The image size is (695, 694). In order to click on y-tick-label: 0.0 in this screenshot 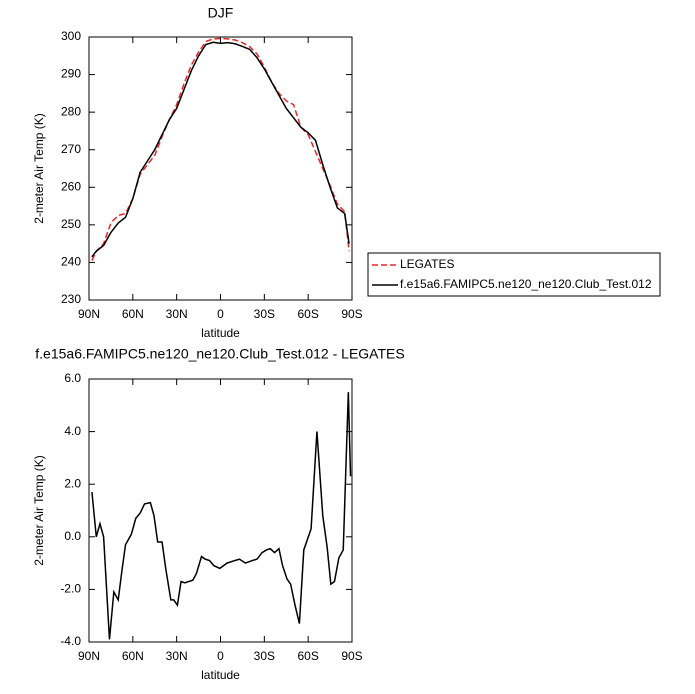, I will do `click(72, 536)`.